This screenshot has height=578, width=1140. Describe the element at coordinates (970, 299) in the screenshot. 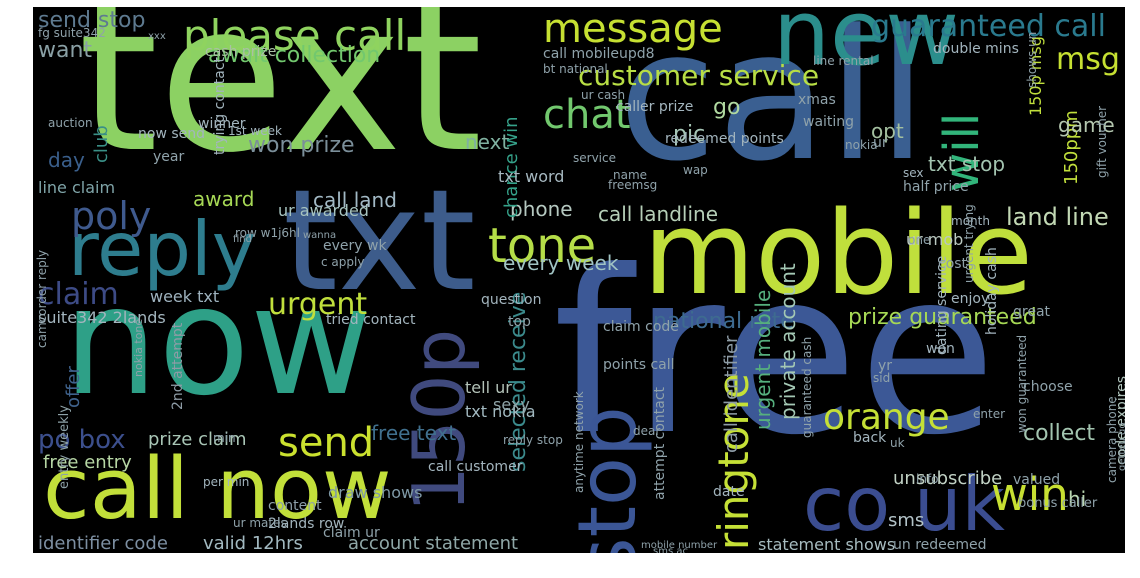

I see `word-enjoy: enjoy` at that location.